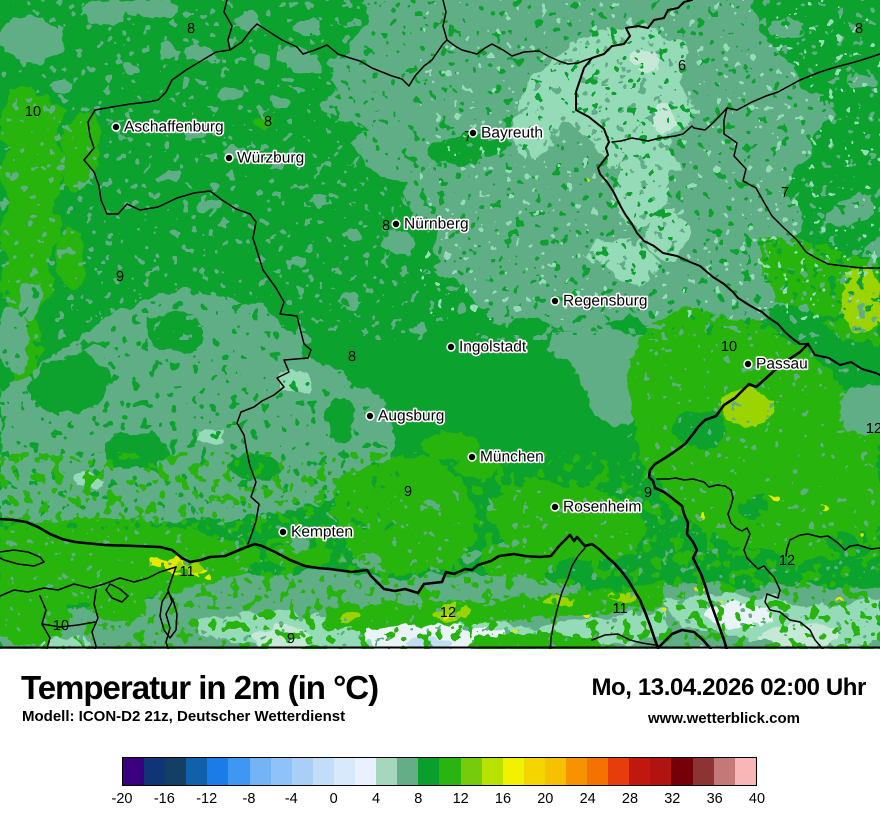 The width and height of the screenshot is (880, 830). I want to click on svg-text: Ingolstadt, so click(493, 347).